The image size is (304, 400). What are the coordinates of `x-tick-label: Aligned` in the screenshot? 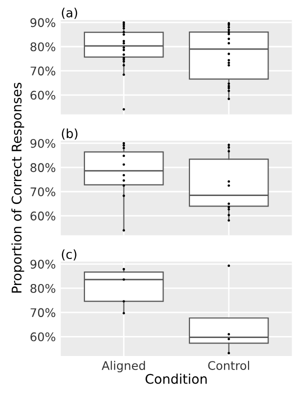 It's located at (123, 366).